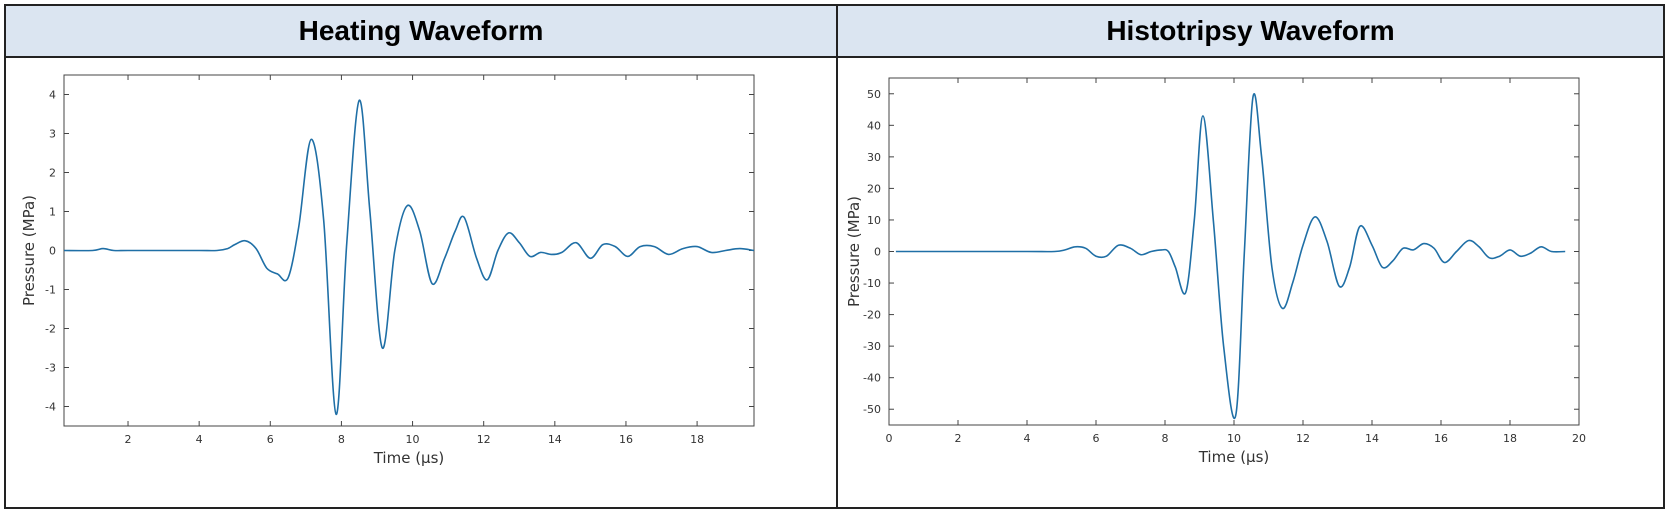  Describe the element at coordinates (1579, 438) in the screenshot. I see `x-tick-label: 20` at that location.